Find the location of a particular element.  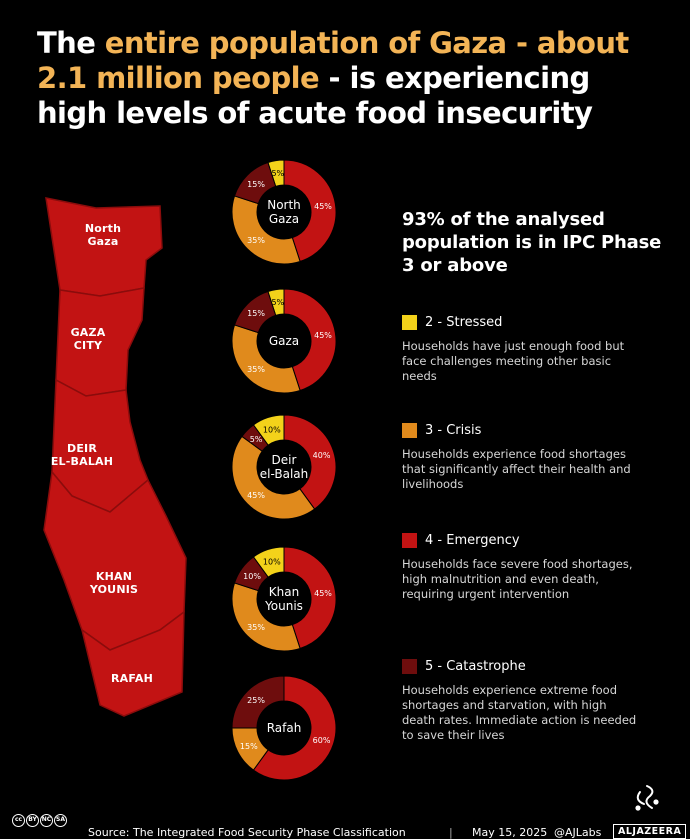

phase-label: 2 - Stressed is located at coordinates (464, 322).